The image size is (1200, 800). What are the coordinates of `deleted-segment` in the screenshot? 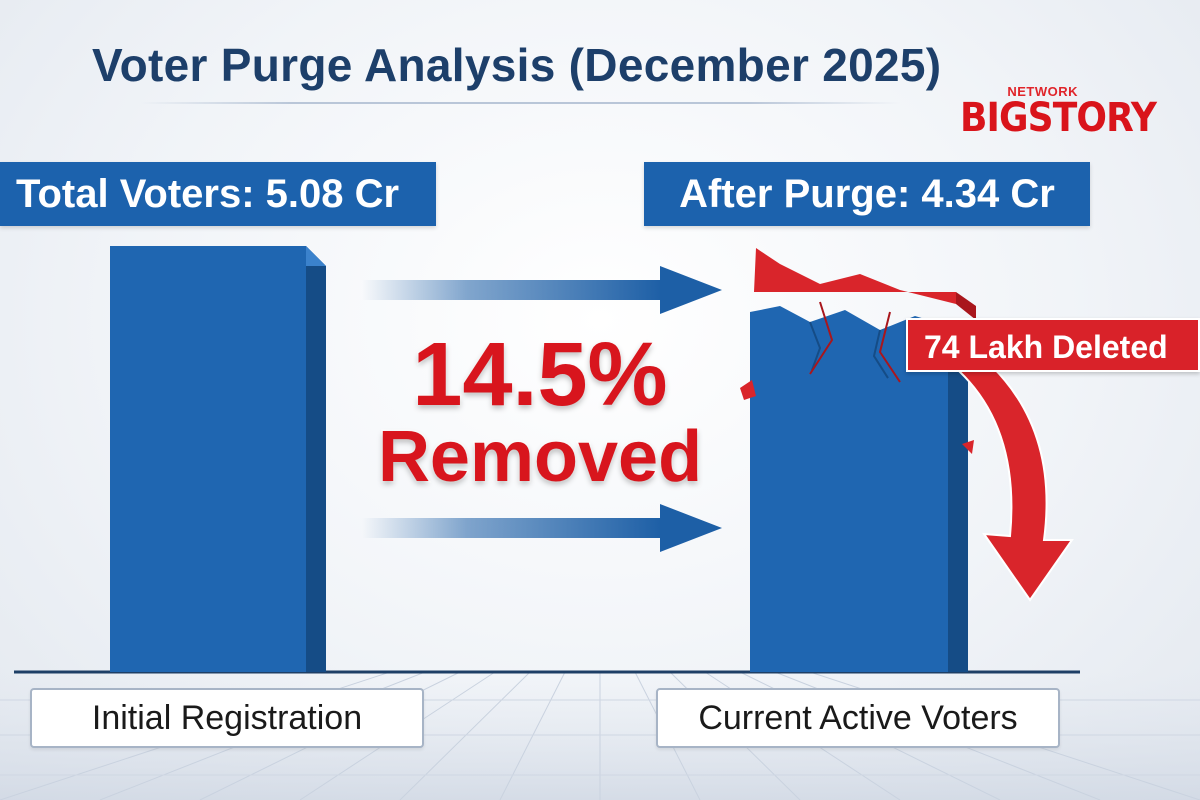 It's located at (858, 351).